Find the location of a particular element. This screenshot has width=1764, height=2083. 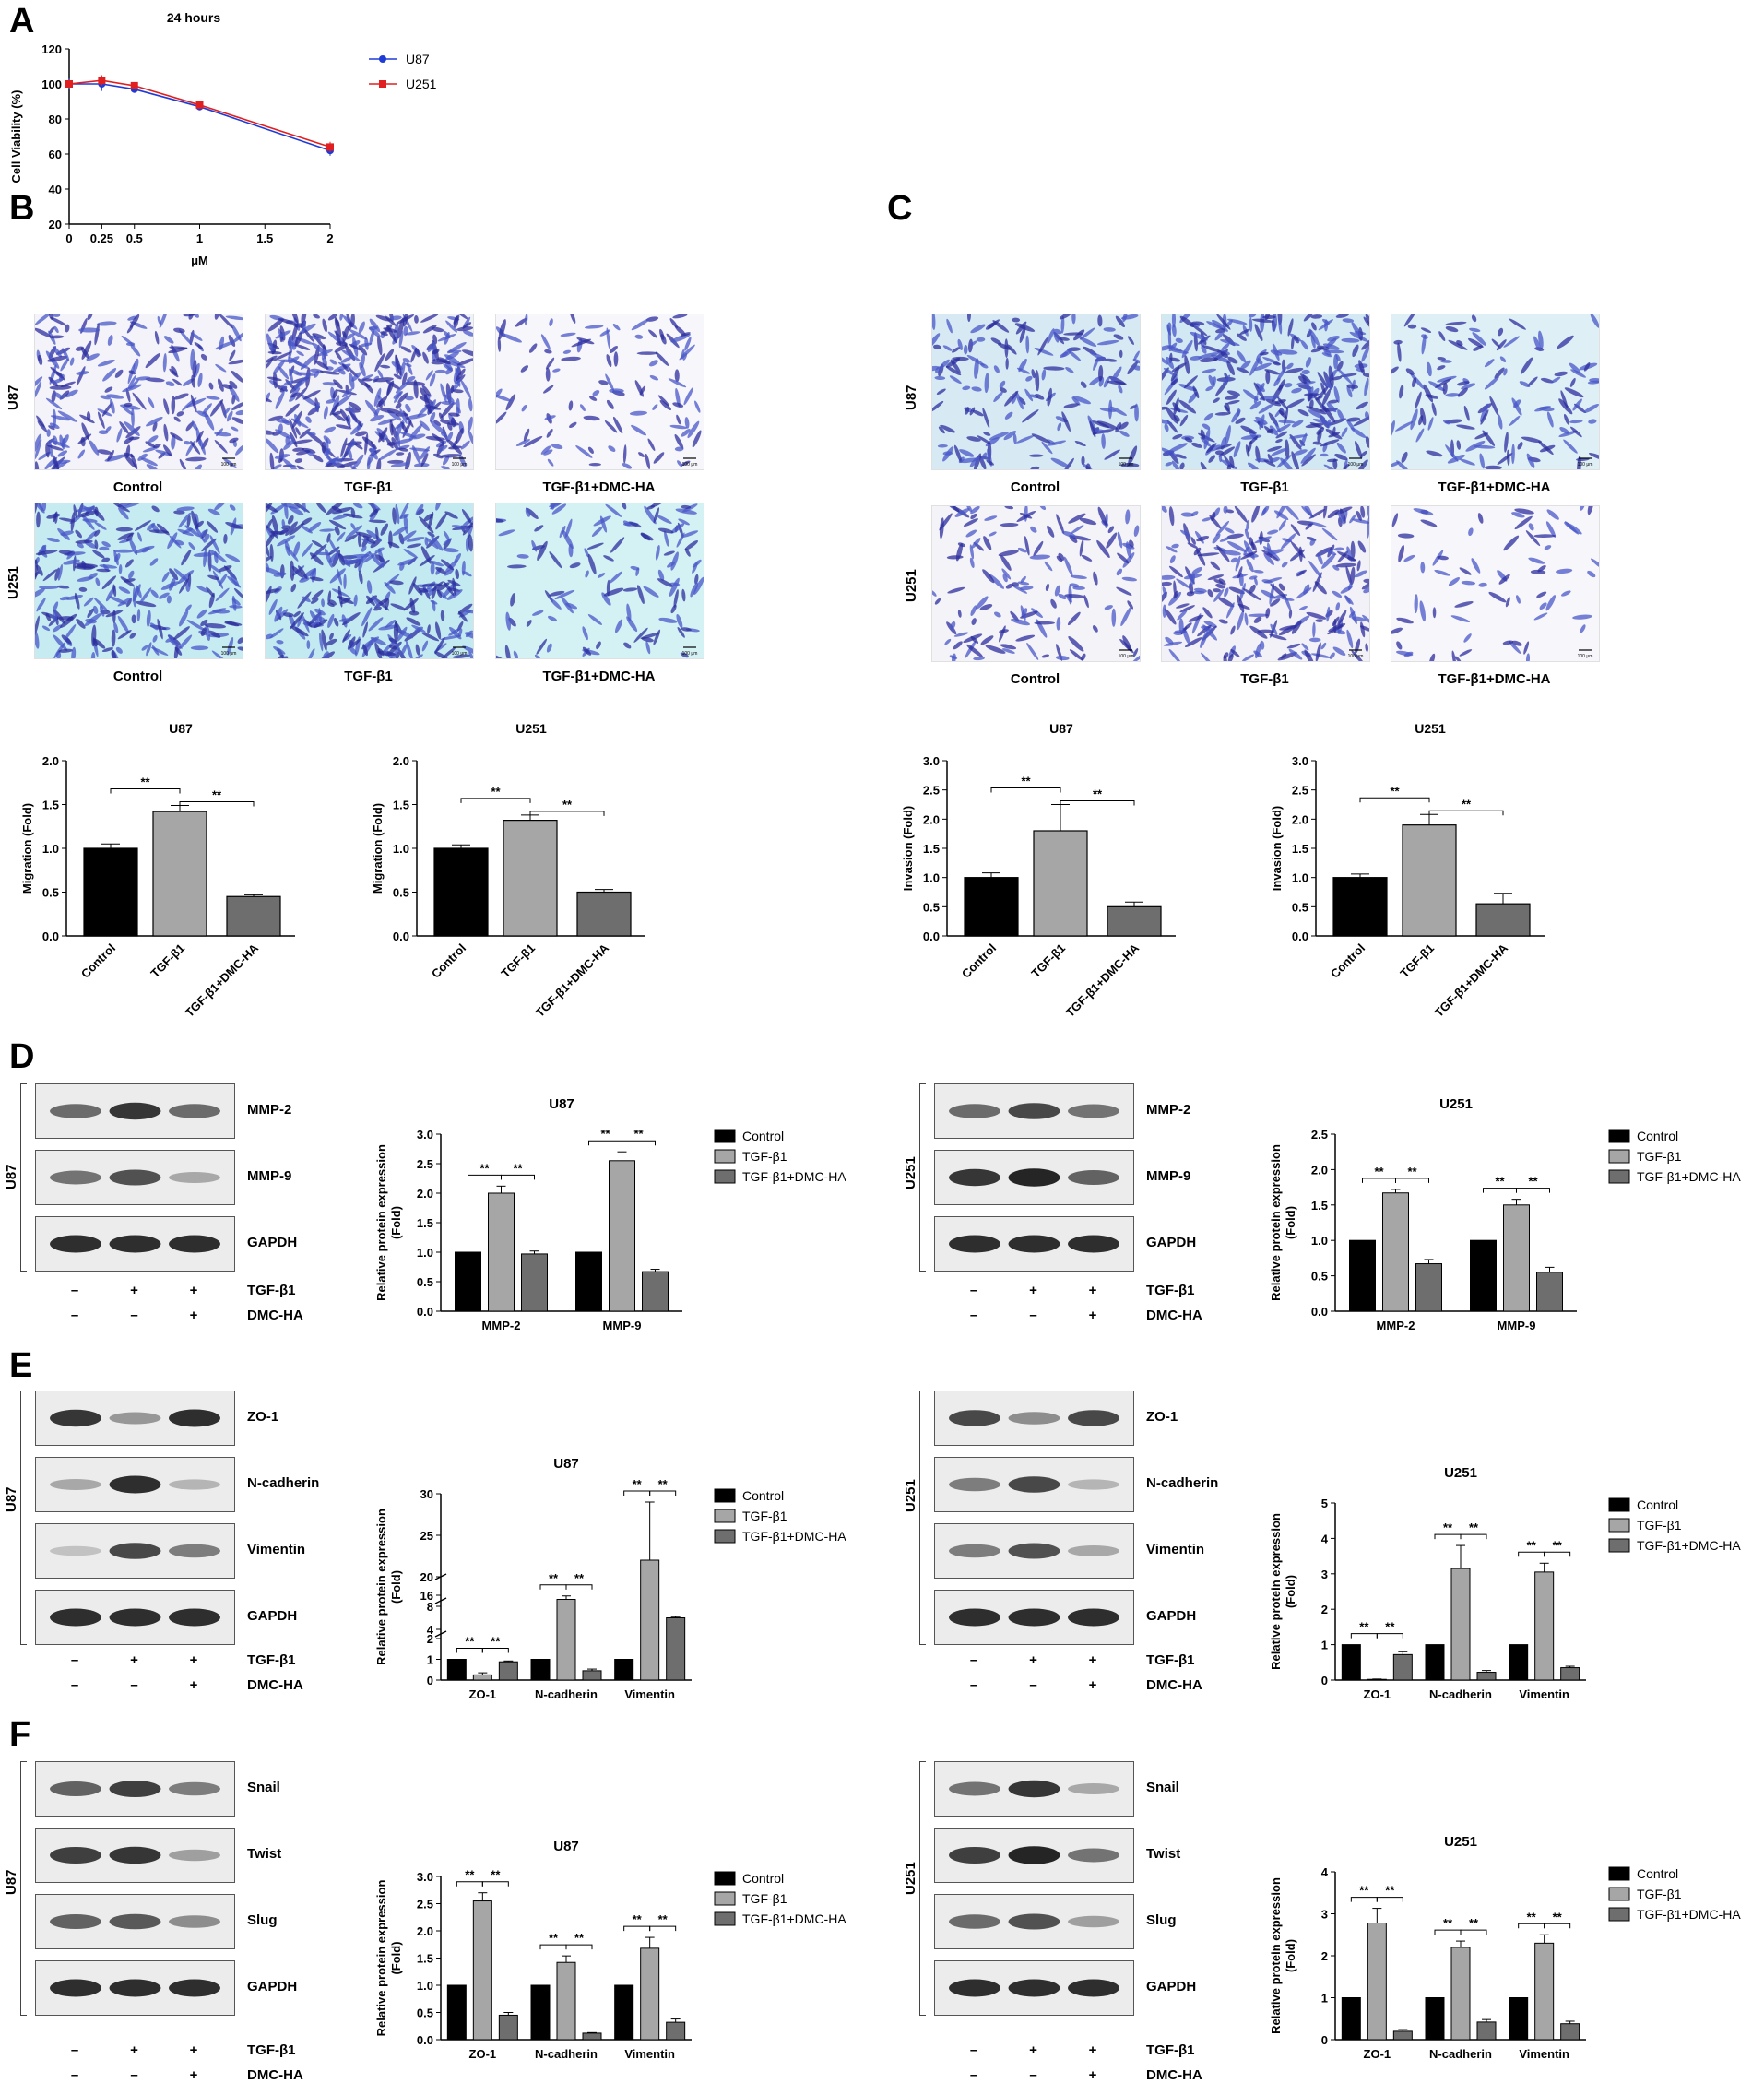

y-tick-label: 1.0 is located at coordinates (1300, 878).